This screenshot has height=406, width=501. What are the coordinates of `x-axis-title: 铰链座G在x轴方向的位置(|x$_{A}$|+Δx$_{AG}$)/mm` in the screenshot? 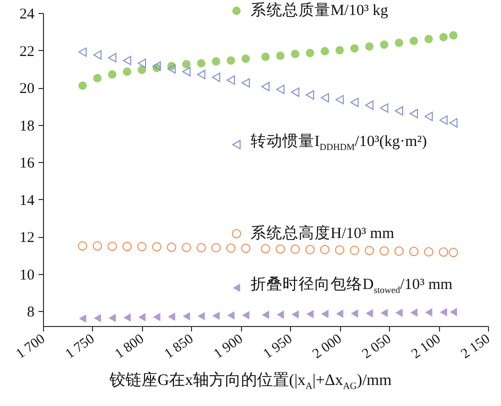 It's located at (250, 381).